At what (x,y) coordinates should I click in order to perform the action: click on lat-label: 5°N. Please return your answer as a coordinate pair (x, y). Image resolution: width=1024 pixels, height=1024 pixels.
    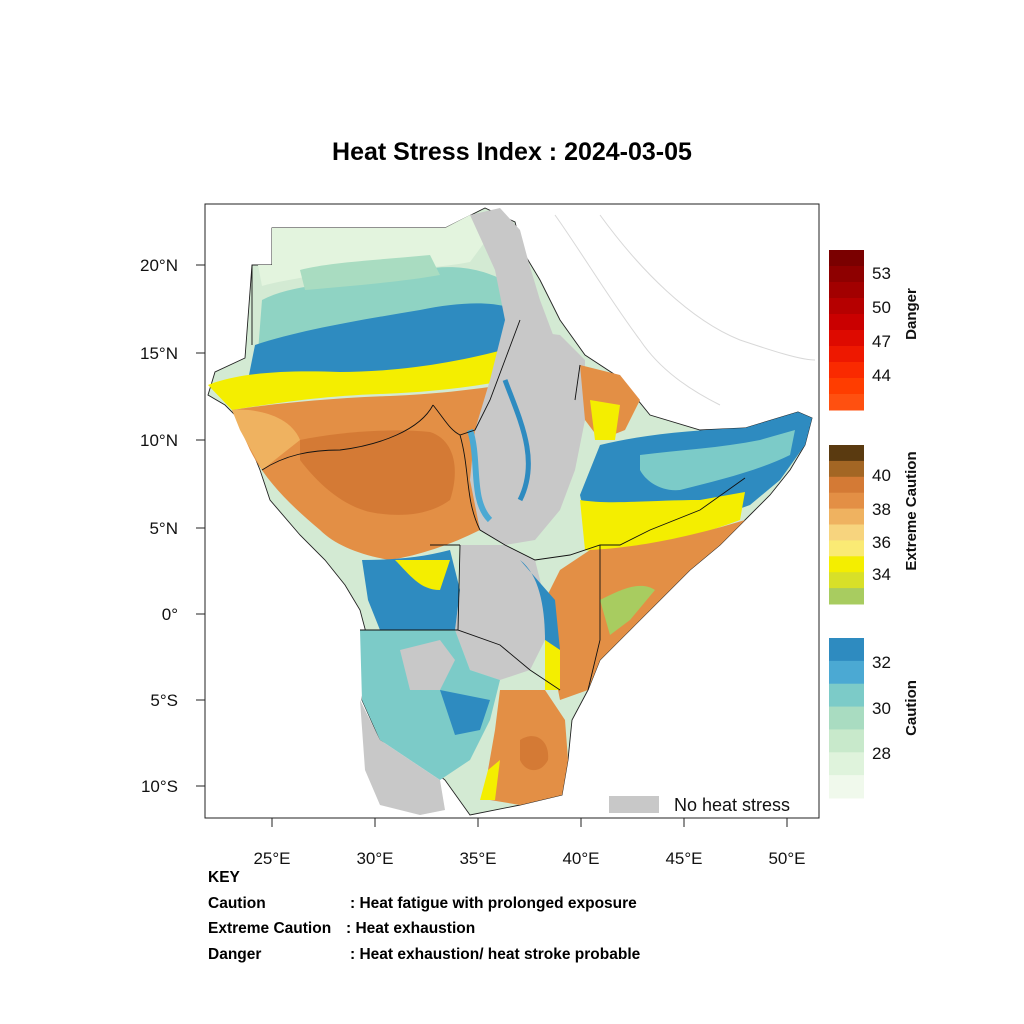
    Looking at the image, I should click on (163, 528).